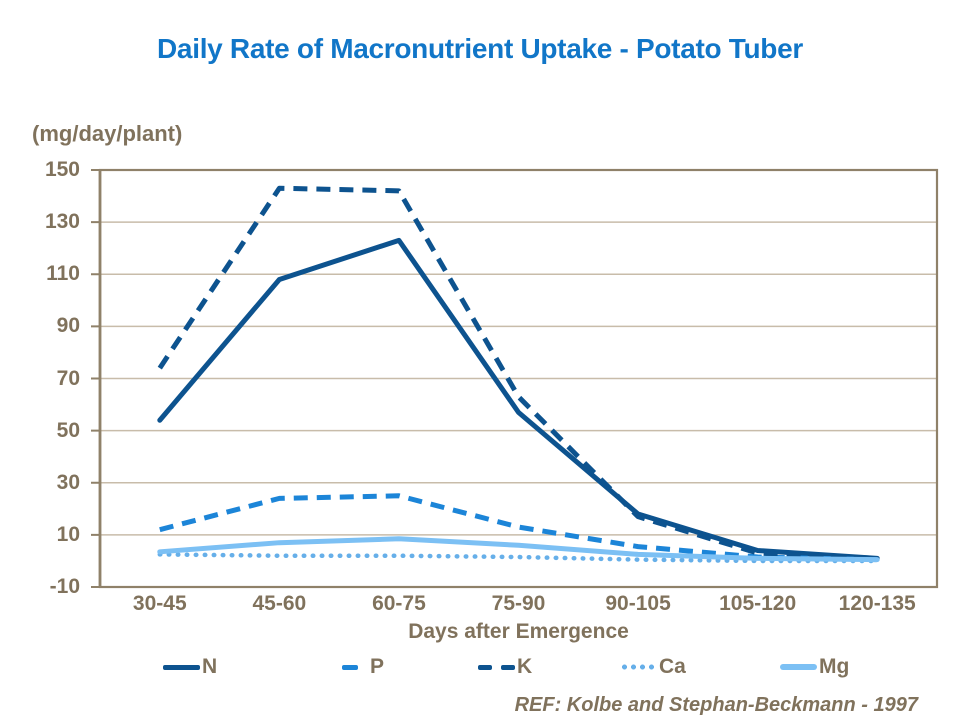 The height and width of the screenshot is (720, 960). Describe the element at coordinates (834, 666) in the screenshot. I see `legend-label-mg: Mg` at that location.